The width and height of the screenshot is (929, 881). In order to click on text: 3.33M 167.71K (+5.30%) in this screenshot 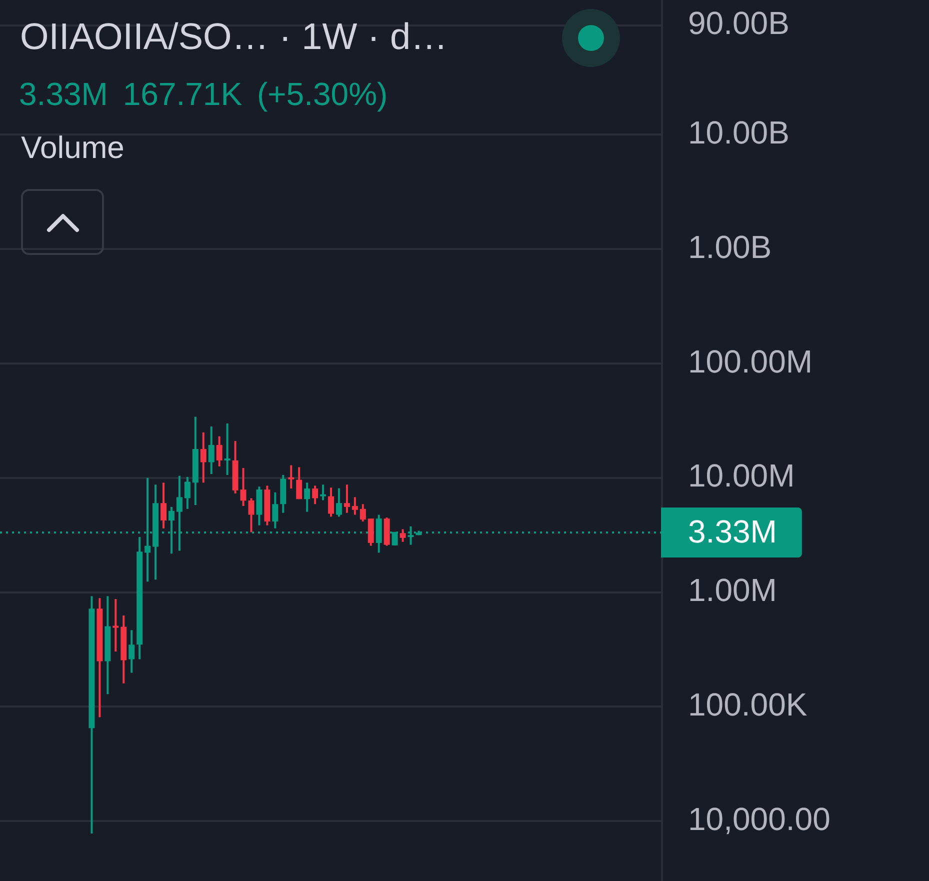, I will do `click(203, 94)`.